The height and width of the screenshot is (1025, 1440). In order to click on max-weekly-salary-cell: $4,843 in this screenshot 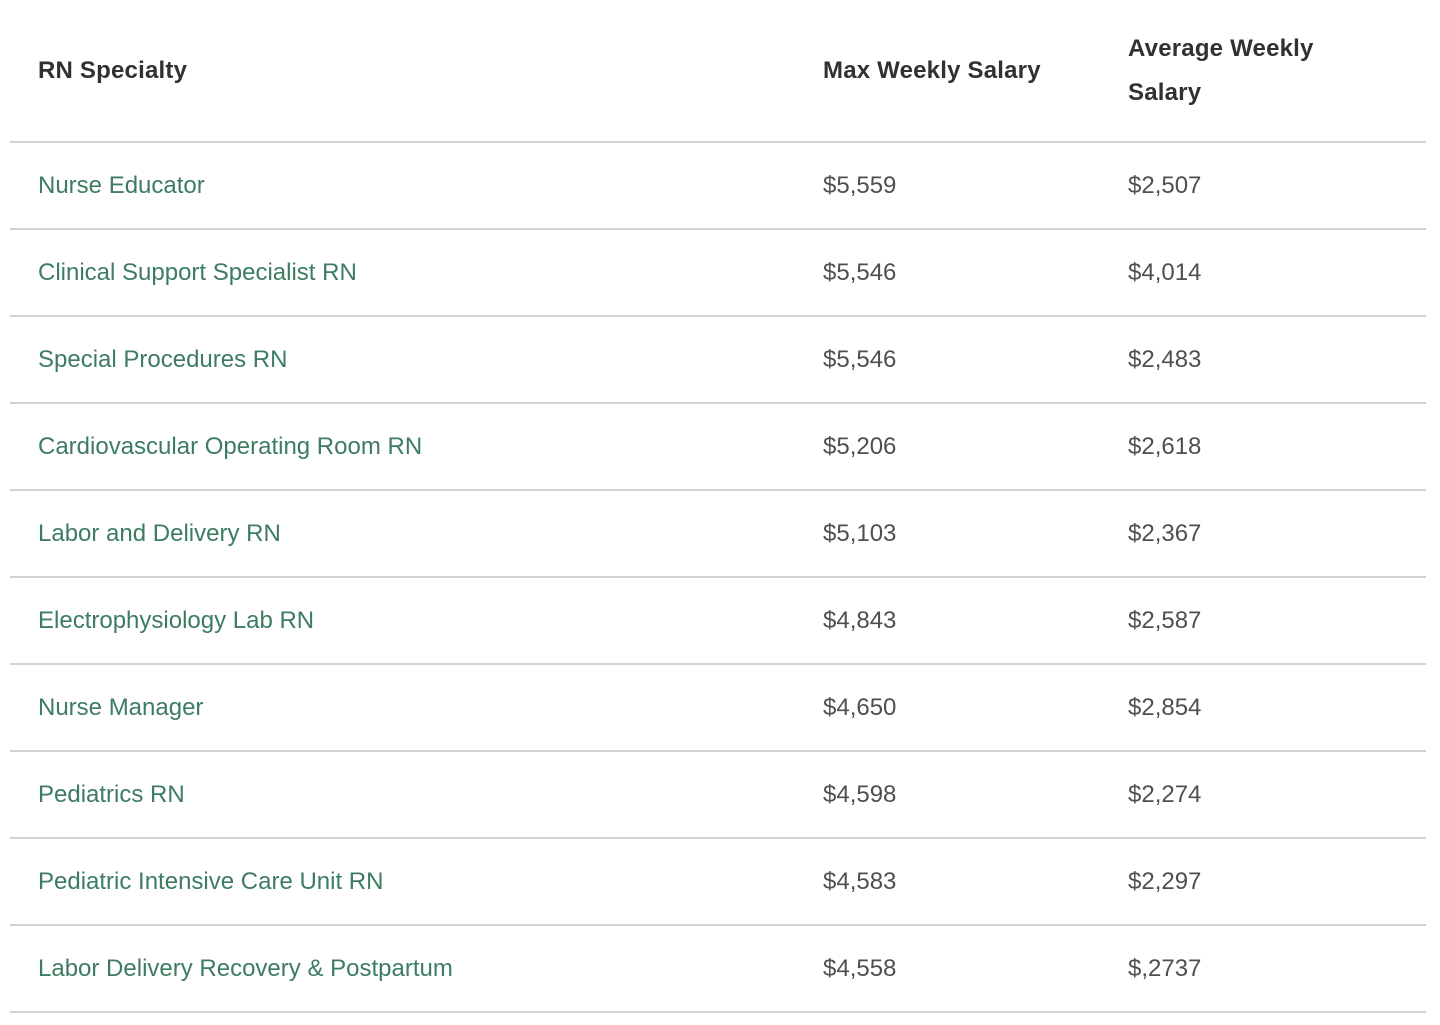, I will do `click(860, 620)`.